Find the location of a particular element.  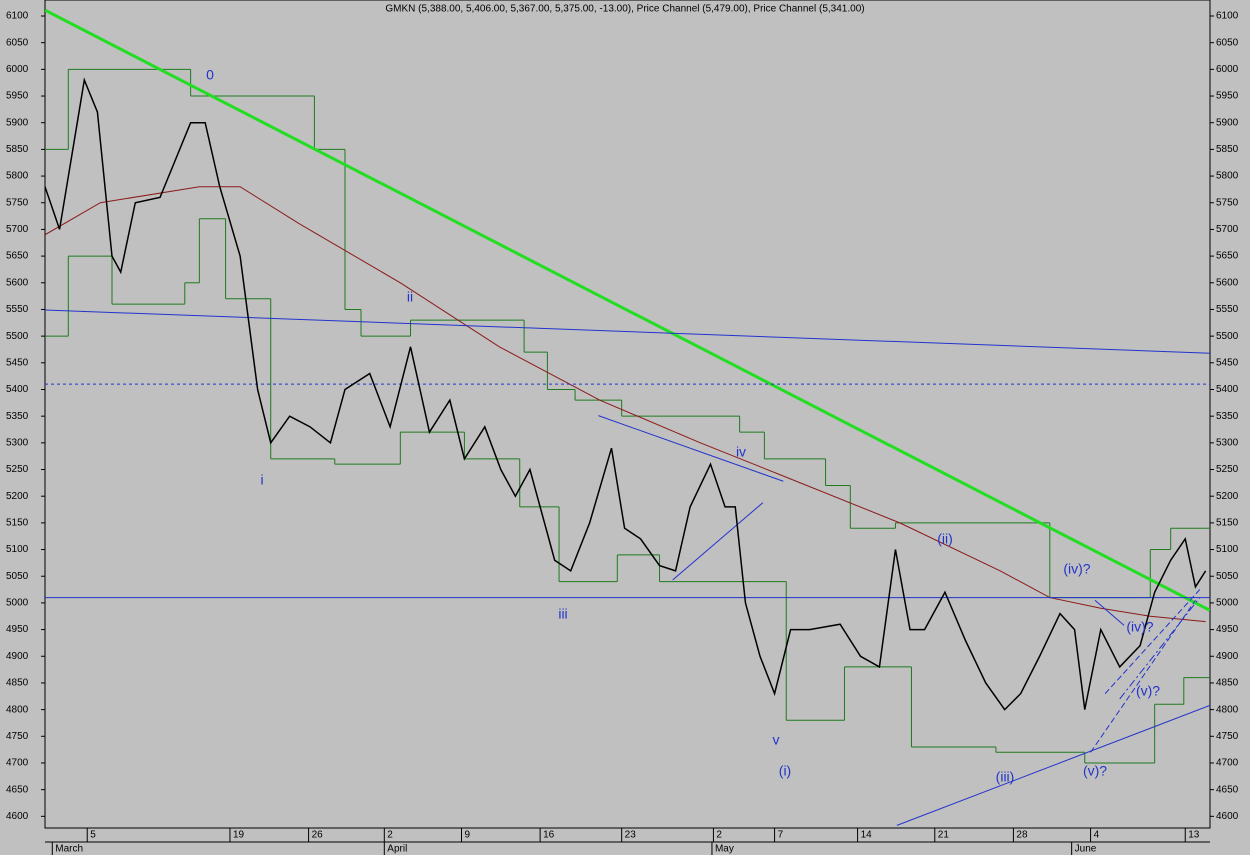

y-tick-label-left: 5650 is located at coordinates (17, 256).